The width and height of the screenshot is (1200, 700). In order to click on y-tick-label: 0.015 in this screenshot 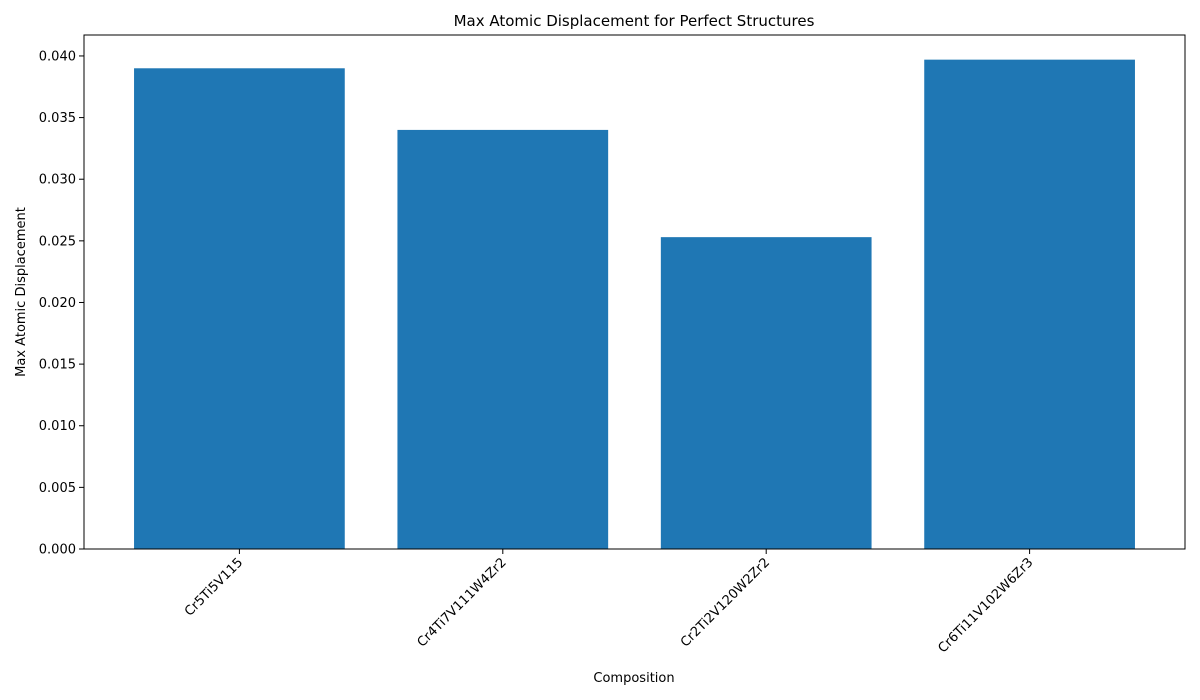, I will do `click(57, 365)`.